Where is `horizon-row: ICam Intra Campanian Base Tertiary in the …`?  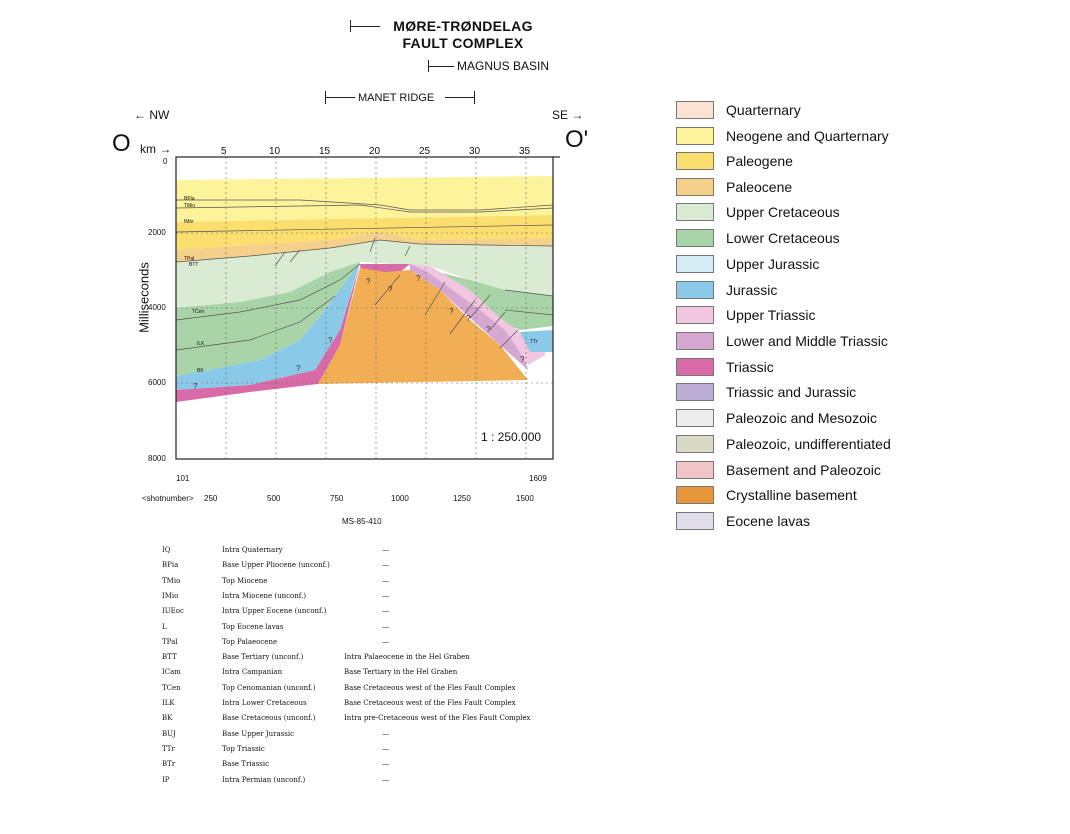
horizon-row: ICam Intra Campanian Base Tertiary in the … is located at coordinates (362, 675).